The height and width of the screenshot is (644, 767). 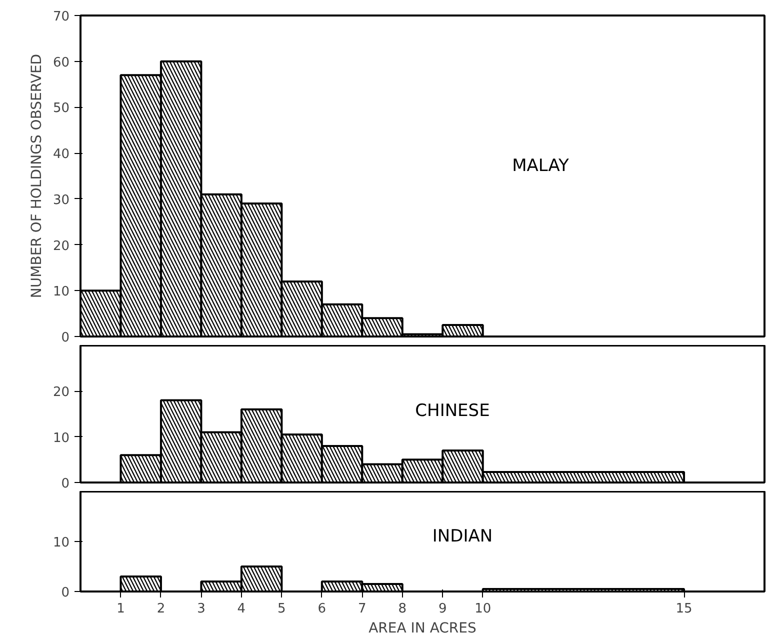 I want to click on x-tick-label: 5, so click(x=282, y=609).